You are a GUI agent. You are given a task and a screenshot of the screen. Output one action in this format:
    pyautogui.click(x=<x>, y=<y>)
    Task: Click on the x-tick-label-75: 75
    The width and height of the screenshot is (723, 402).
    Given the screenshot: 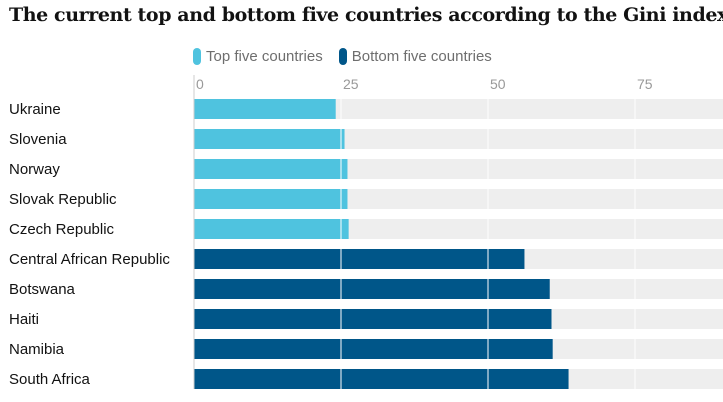 What is the action you would take?
    pyautogui.click(x=645, y=84)
    